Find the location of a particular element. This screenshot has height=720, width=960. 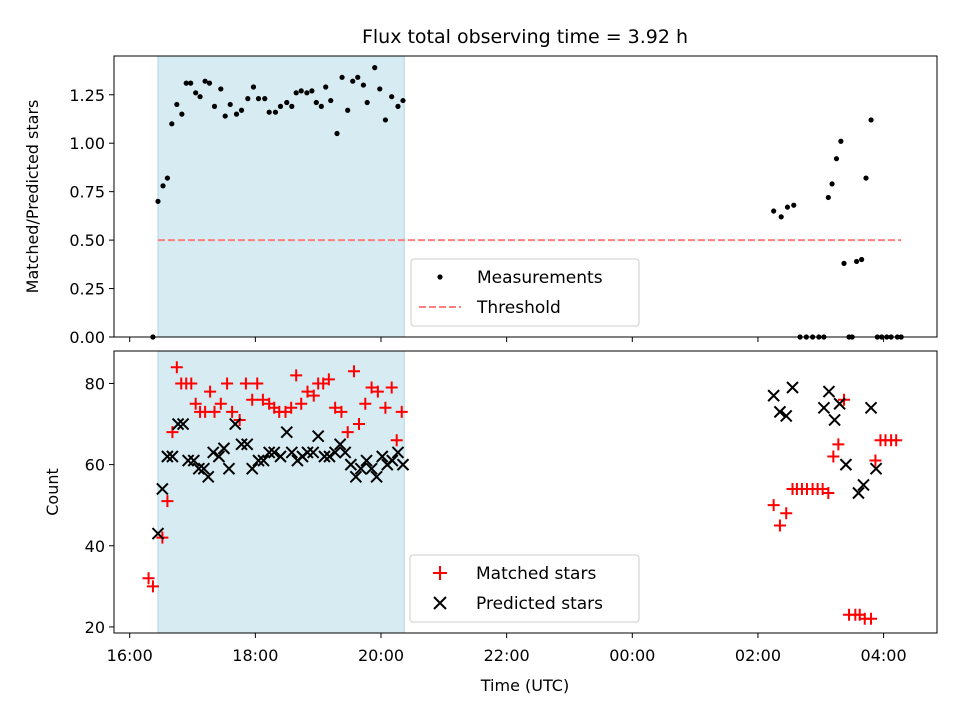

y-tick-label: 0.50 is located at coordinates (87, 240).